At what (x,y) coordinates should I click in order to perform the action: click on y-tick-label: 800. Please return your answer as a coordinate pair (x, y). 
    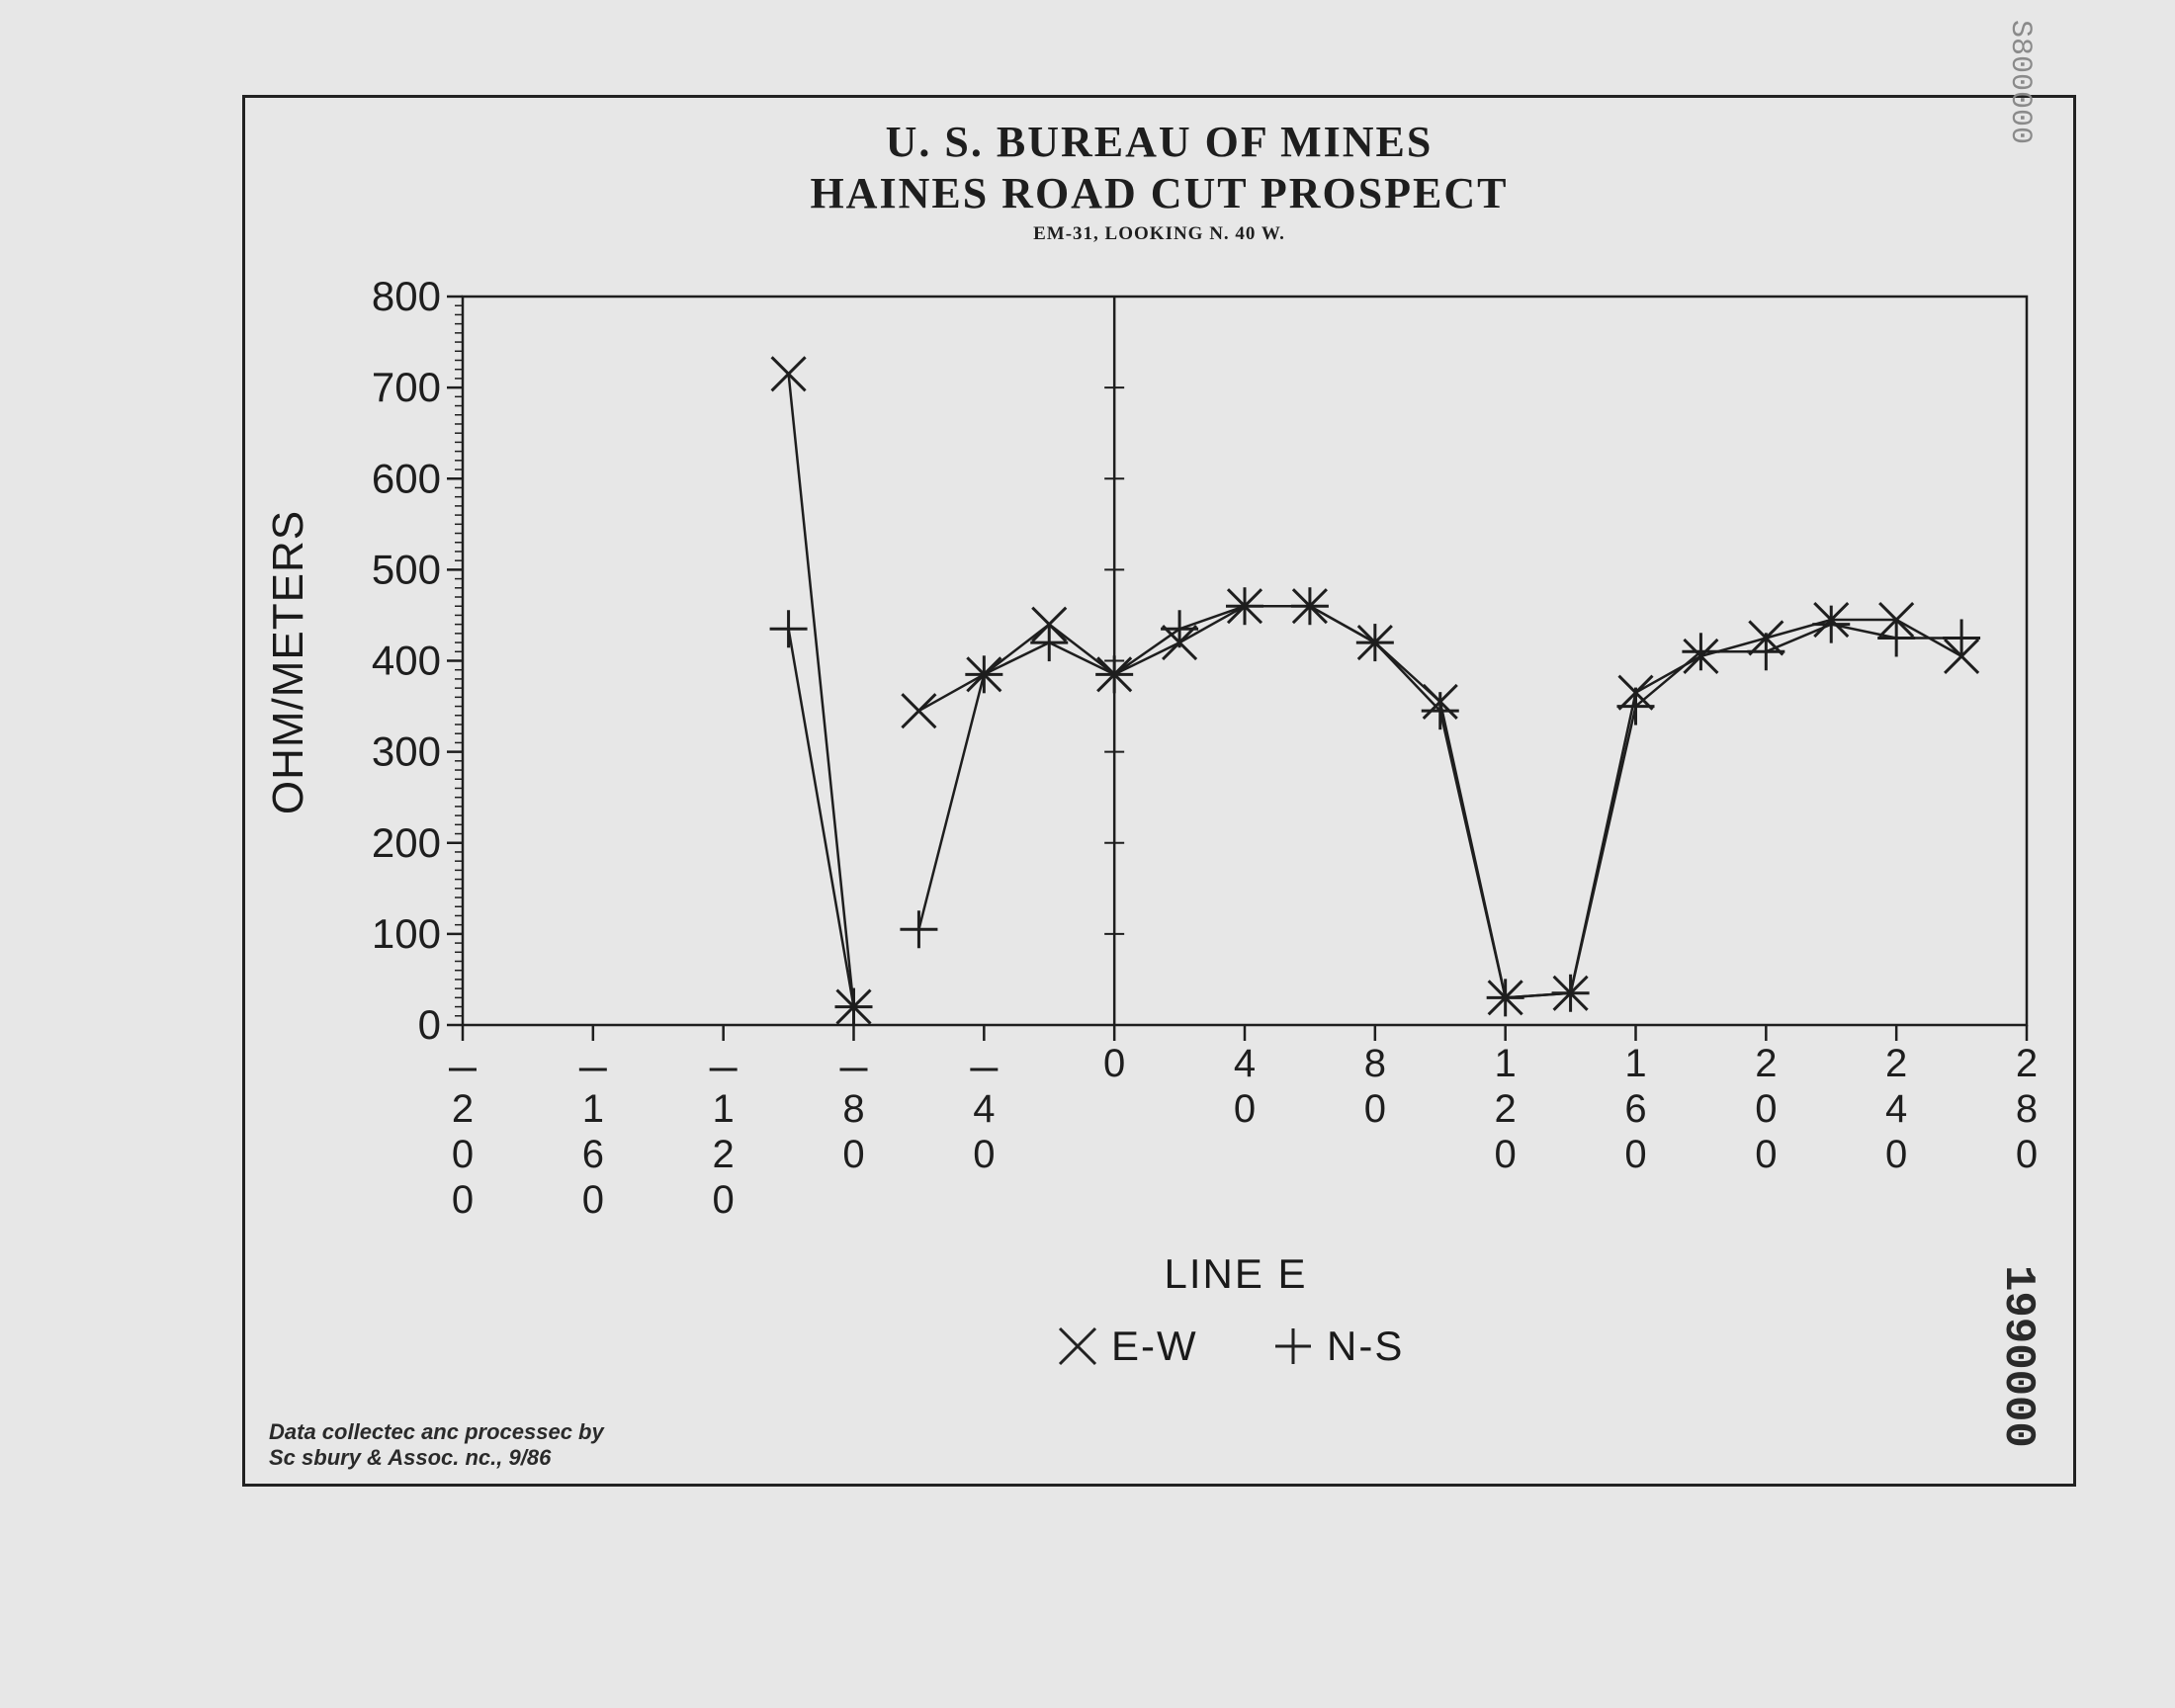
    Looking at the image, I should click on (407, 296).